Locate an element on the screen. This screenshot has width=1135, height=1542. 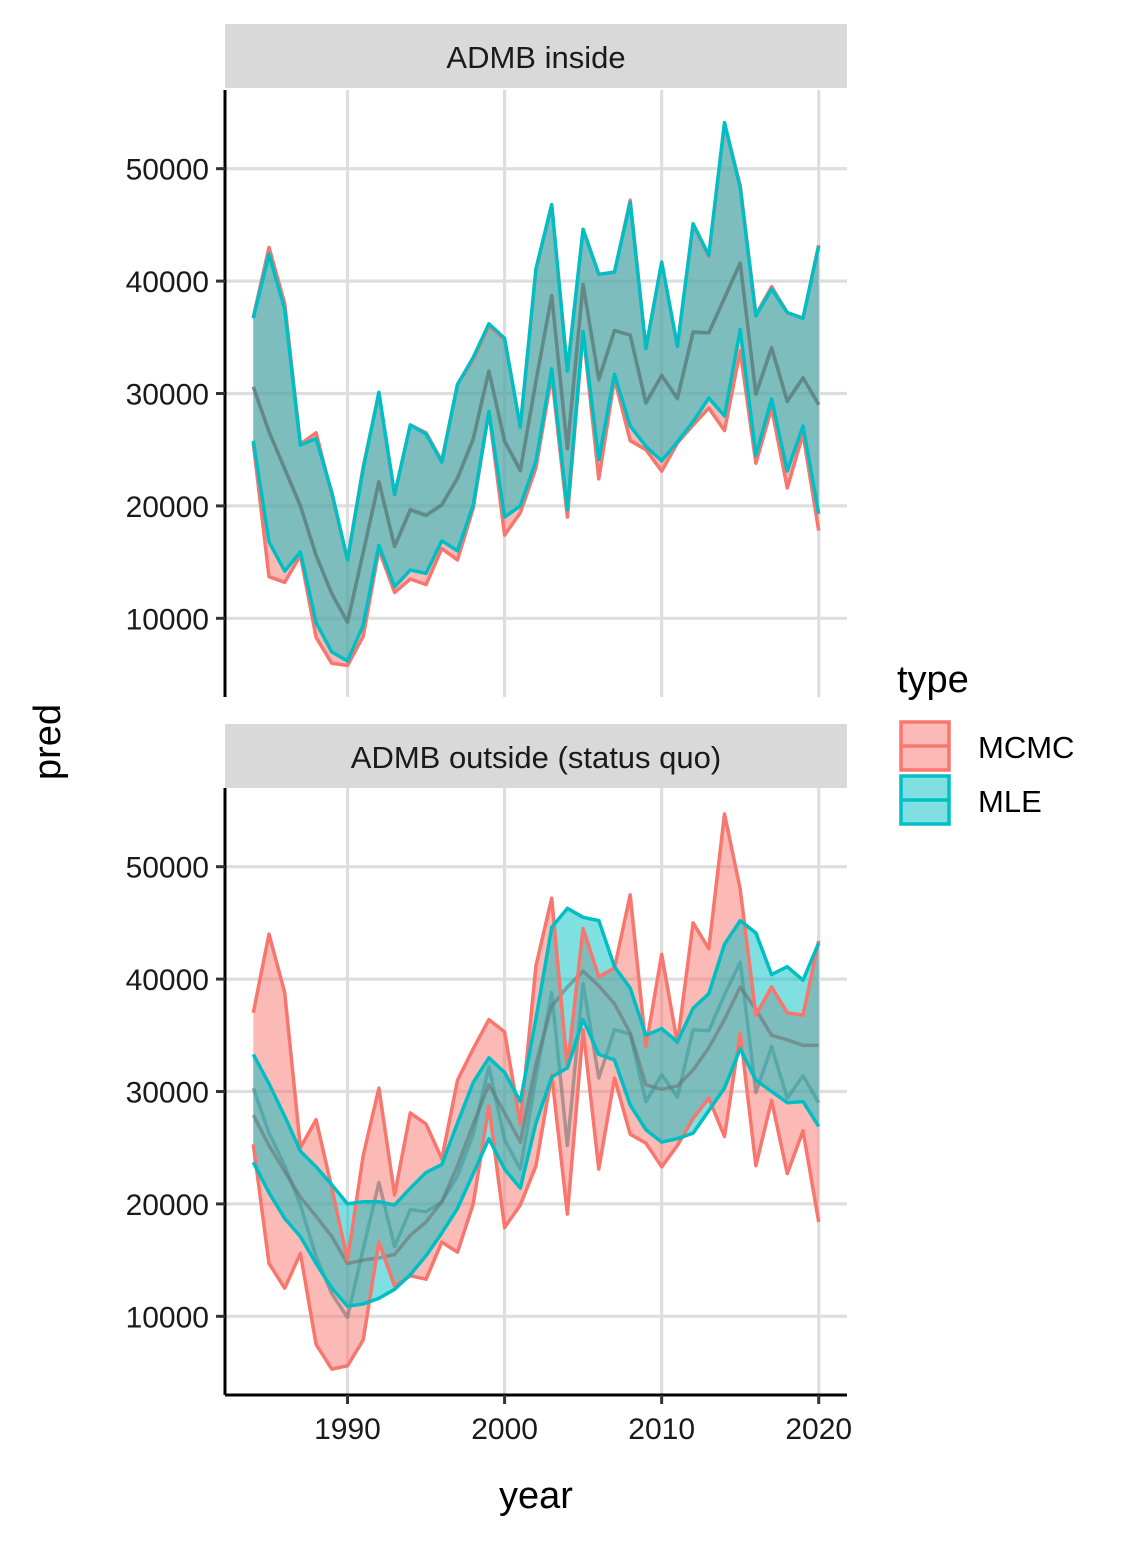
legend-title: type is located at coordinates (933, 680).